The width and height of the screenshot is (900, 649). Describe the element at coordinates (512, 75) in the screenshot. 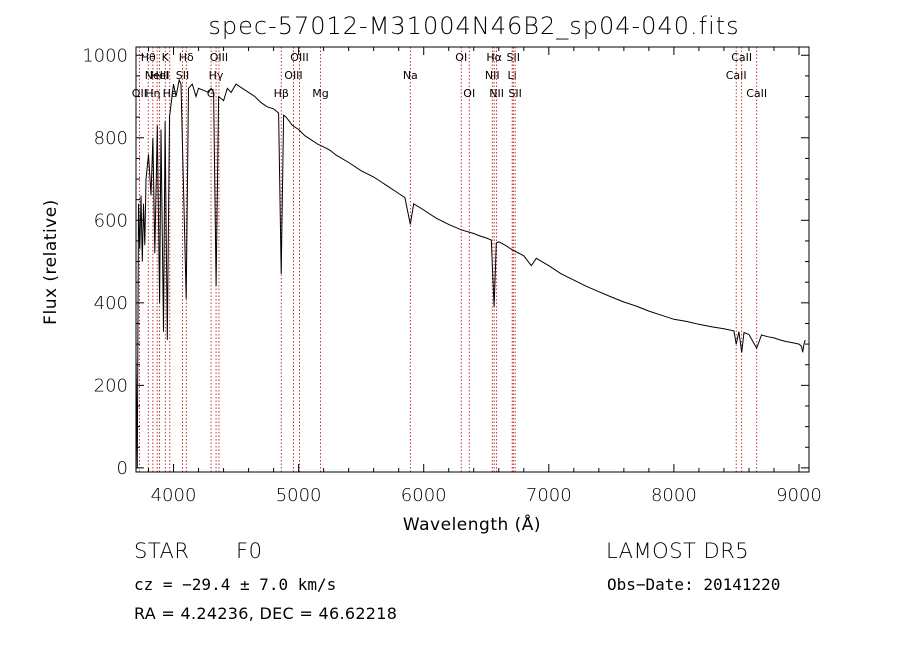

I see `marker-label: Li` at that location.